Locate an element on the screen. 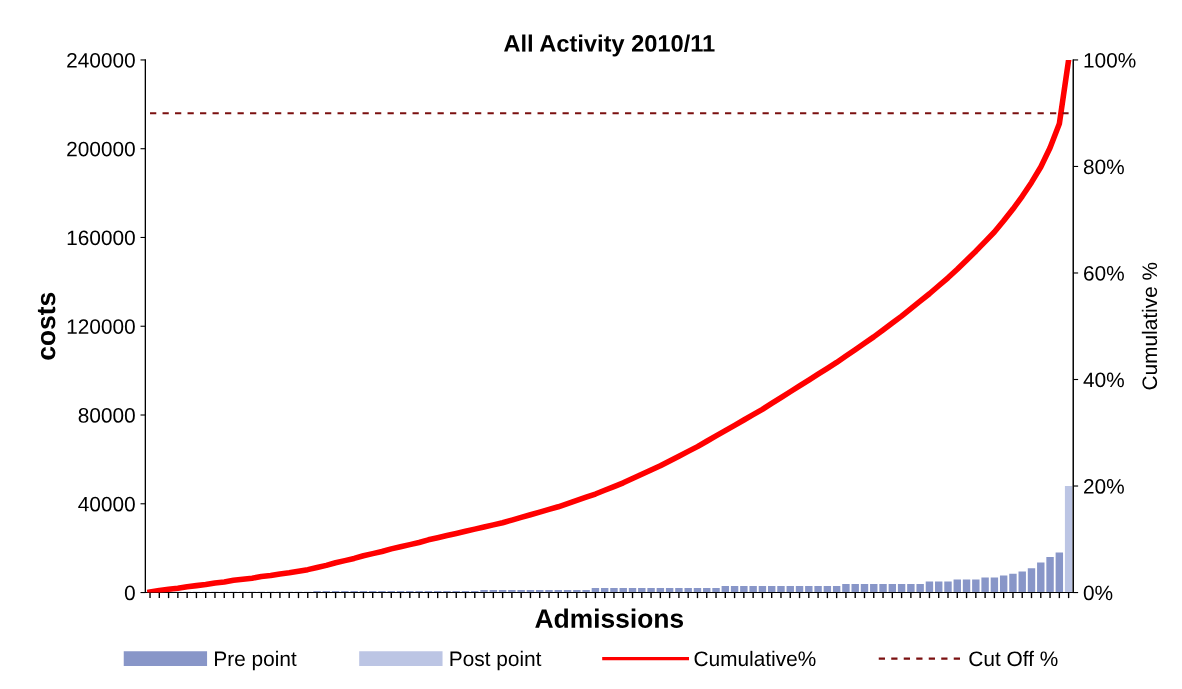  y-tick-label: 120000 is located at coordinates (101, 326).